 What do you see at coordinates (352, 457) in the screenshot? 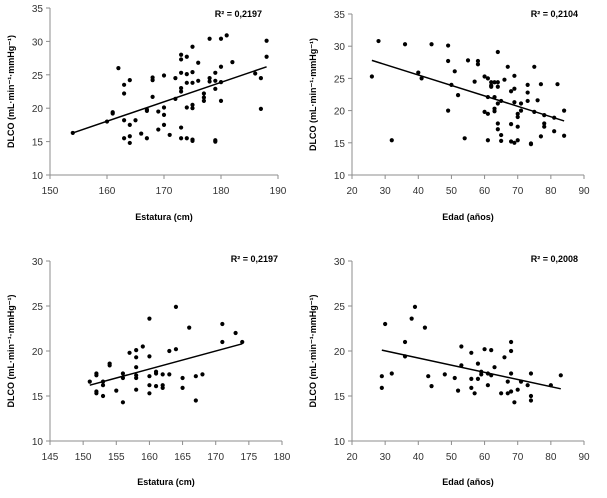
I see `x-tick-label: 20` at bounding box center [352, 457].